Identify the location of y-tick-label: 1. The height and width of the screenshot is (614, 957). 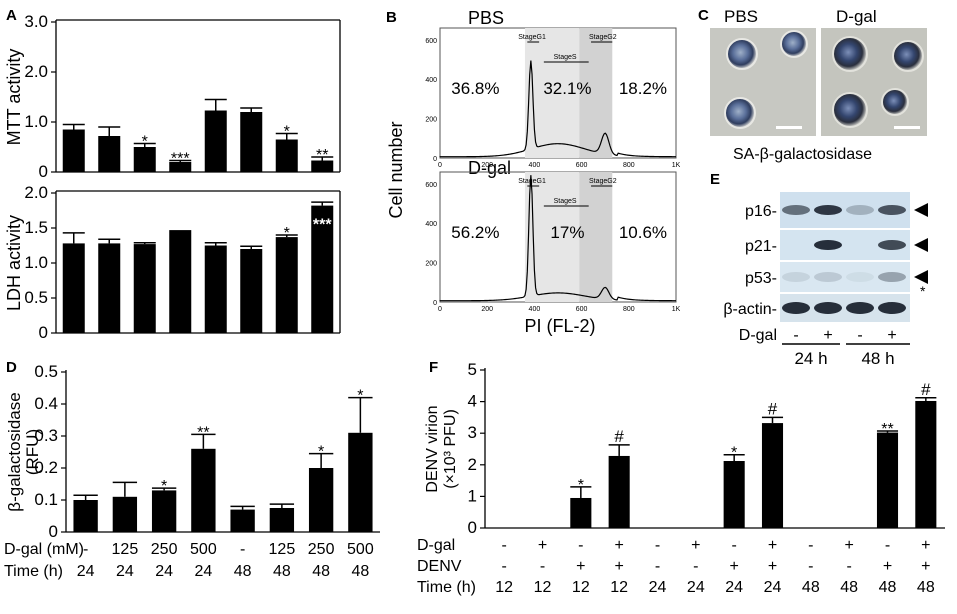
(472, 495).